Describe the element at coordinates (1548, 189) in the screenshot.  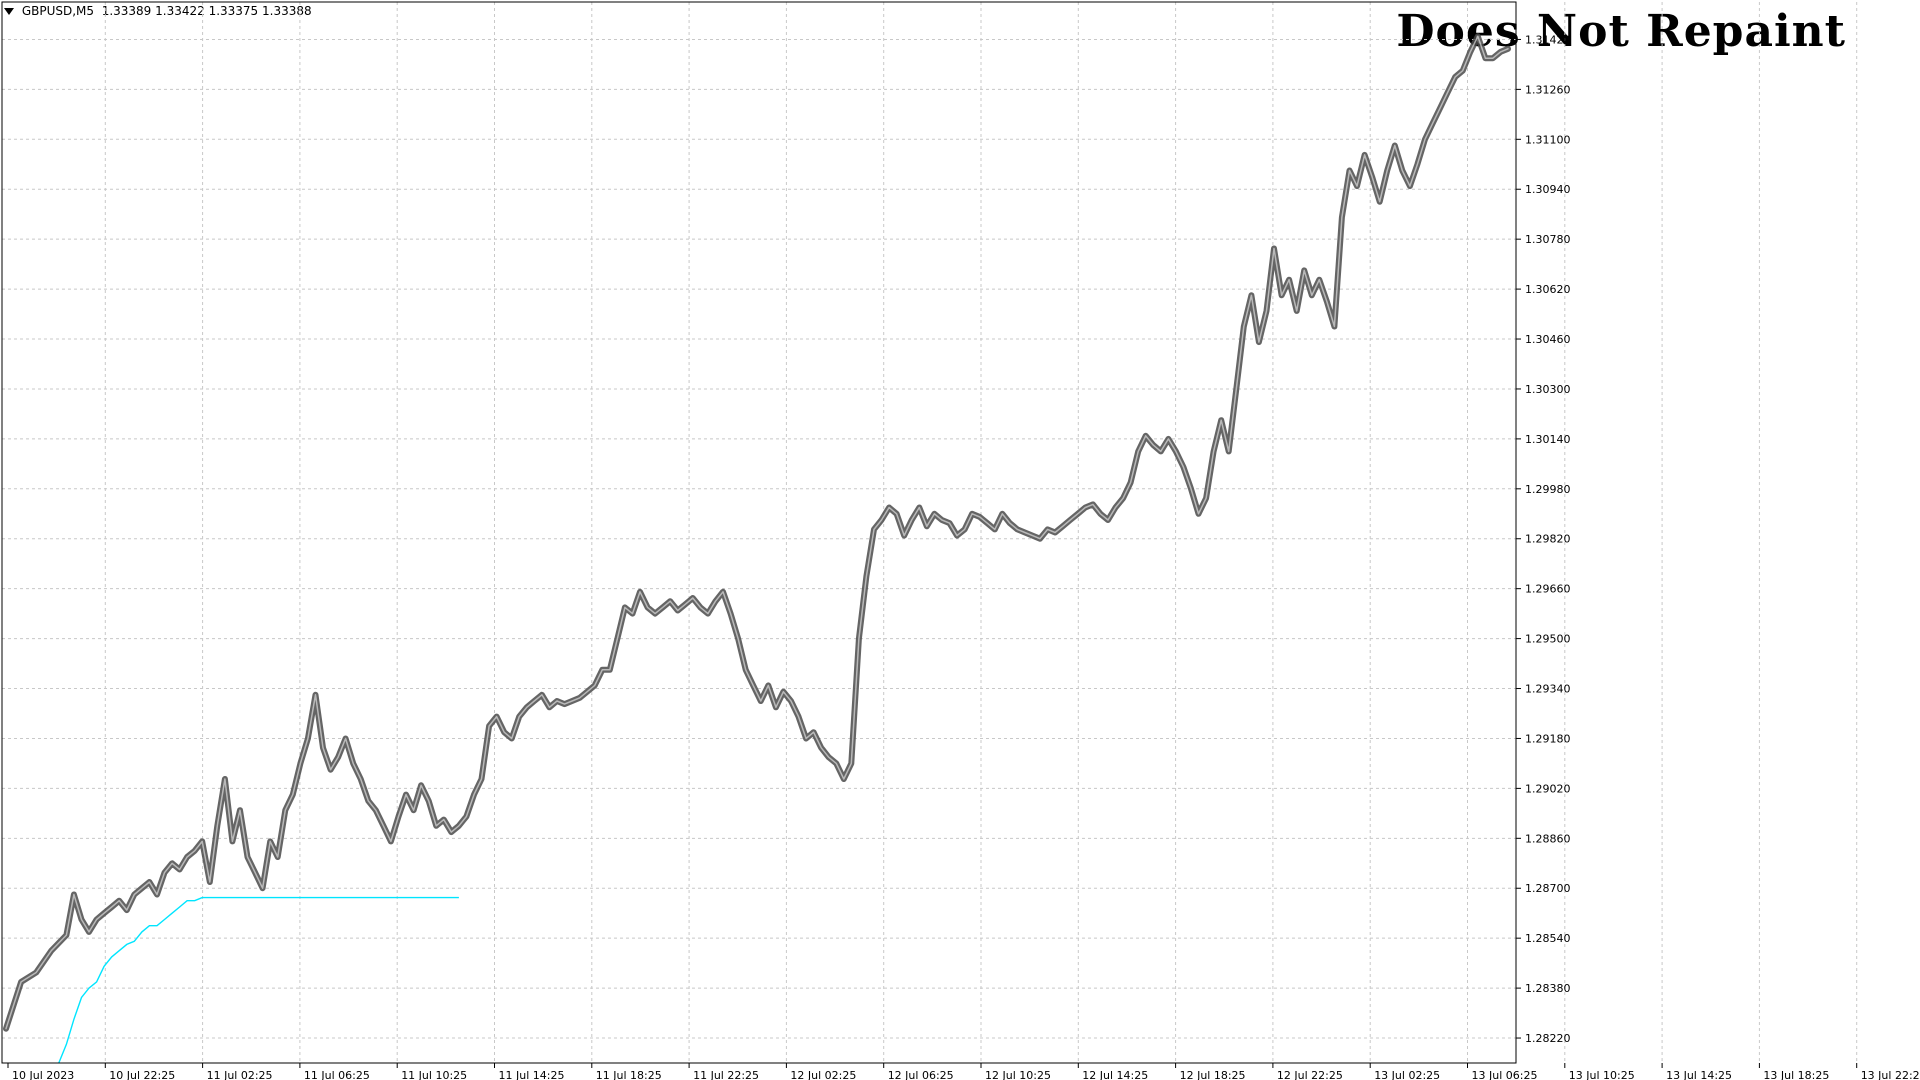
I see `y-tick-label: 1.30940` at that location.